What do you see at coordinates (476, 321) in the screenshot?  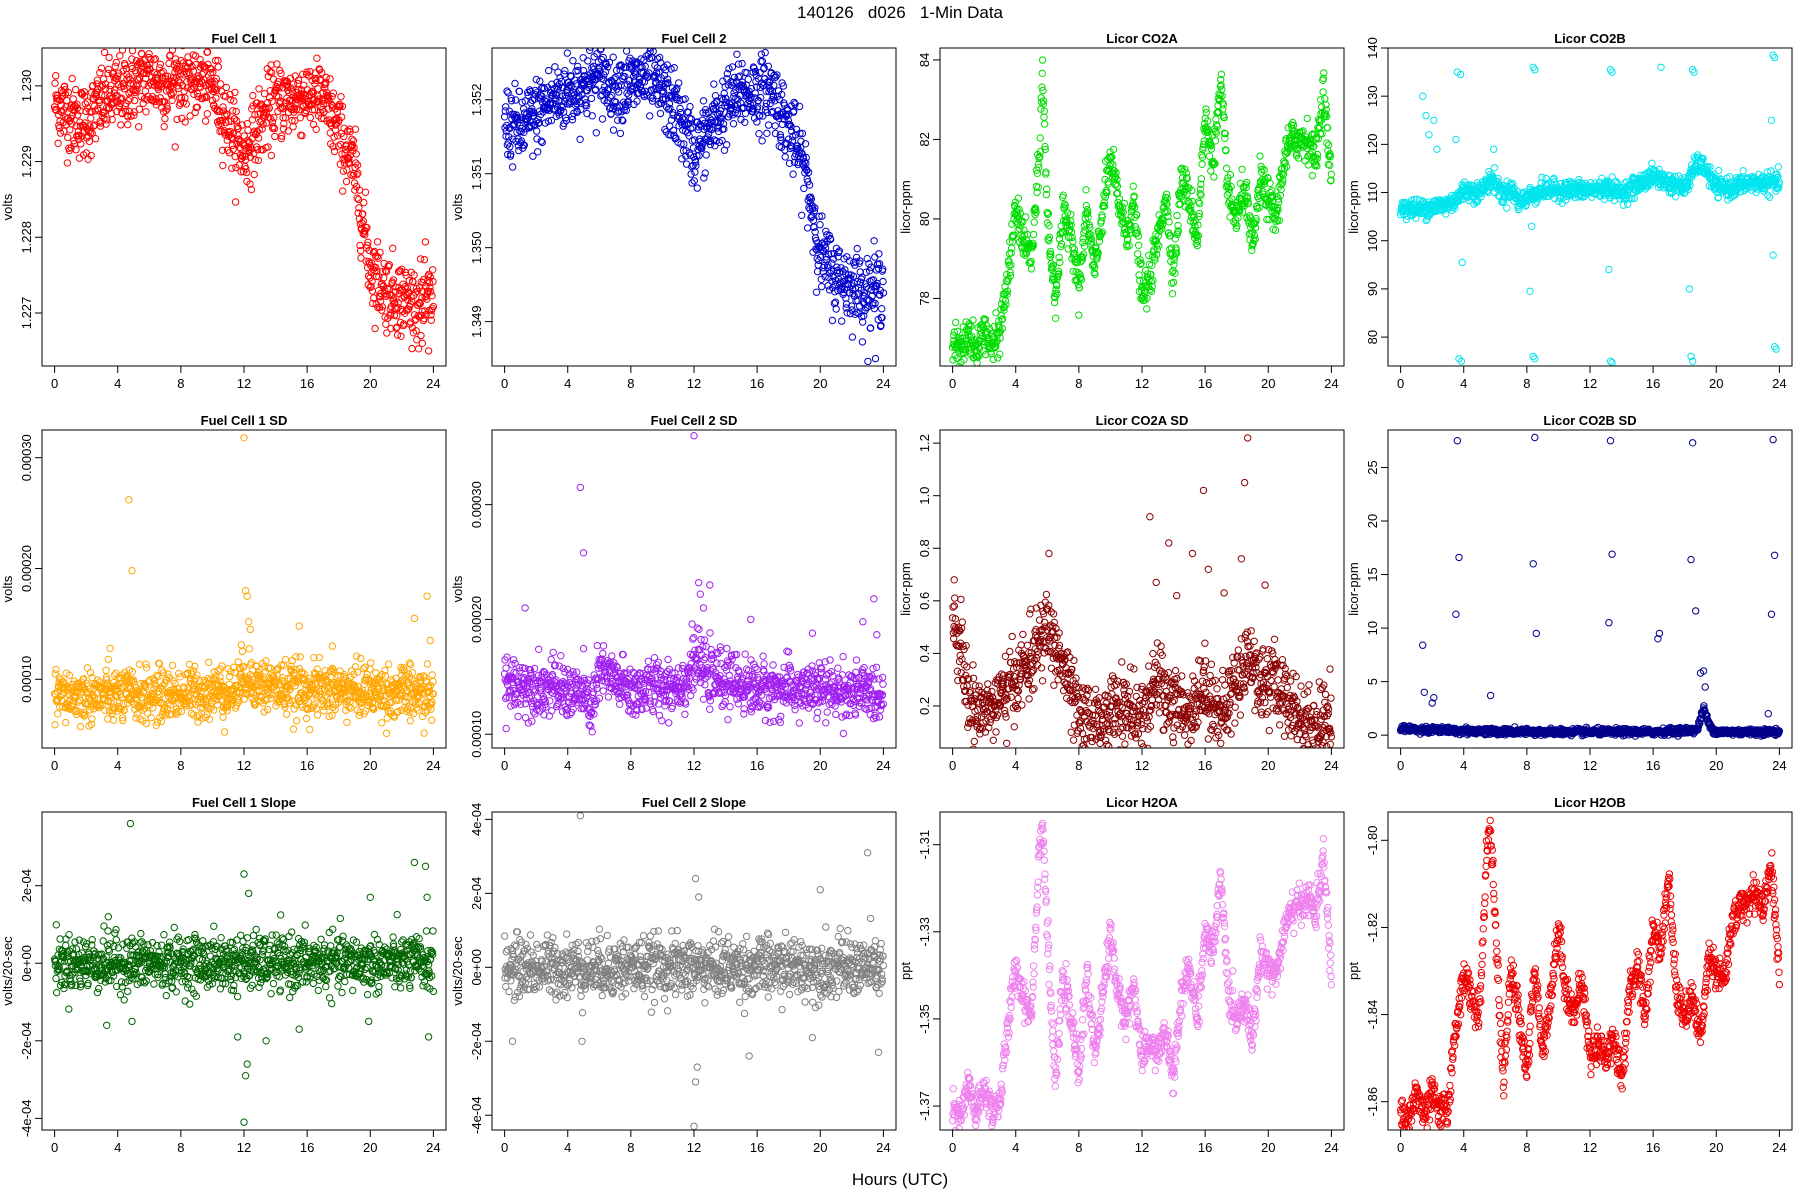 I see `y-tick-label: 1.349` at bounding box center [476, 321].